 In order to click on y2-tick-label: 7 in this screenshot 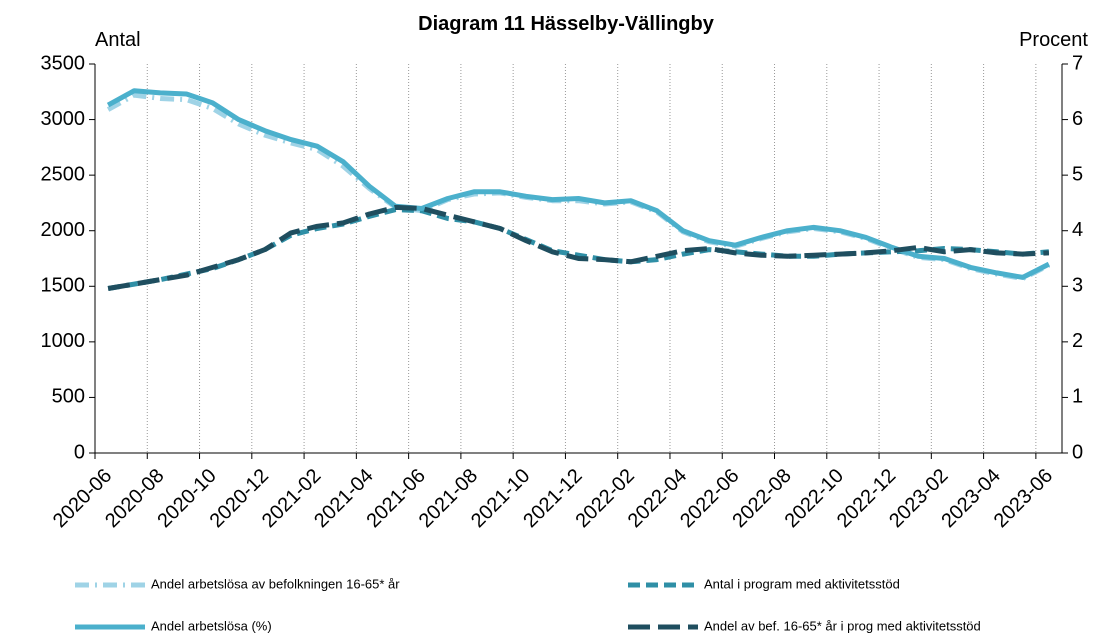, I will do `click(1077, 63)`.